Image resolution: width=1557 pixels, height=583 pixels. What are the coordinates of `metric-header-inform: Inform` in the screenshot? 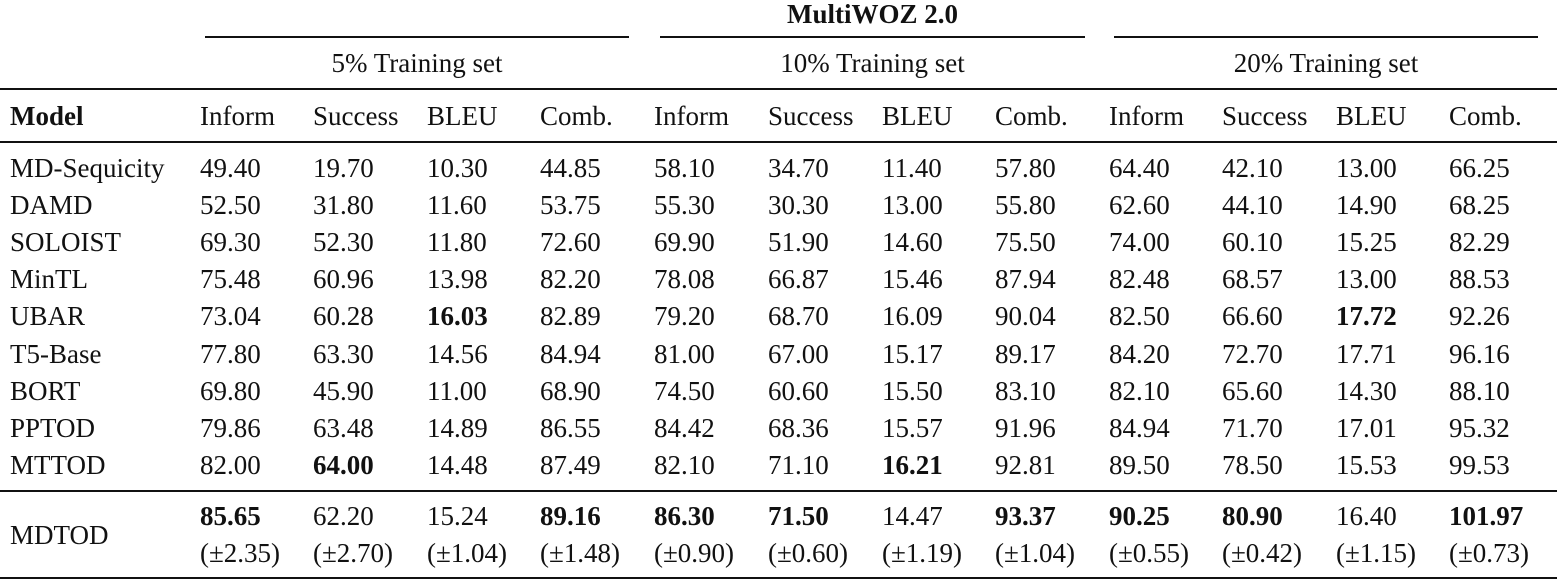 It's located at (691, 116).